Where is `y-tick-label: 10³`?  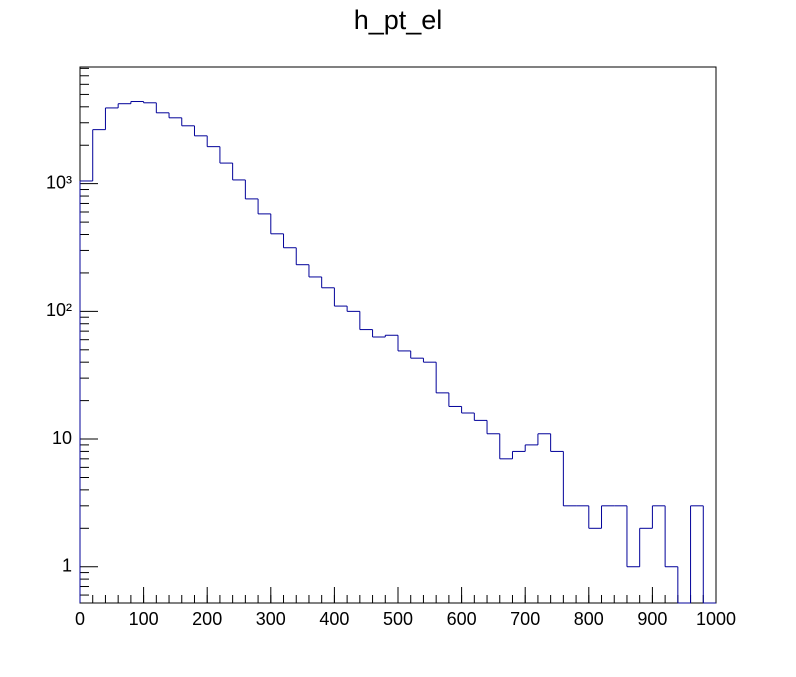 y-tick-label: 10³ is located at coordinates (59, 182).